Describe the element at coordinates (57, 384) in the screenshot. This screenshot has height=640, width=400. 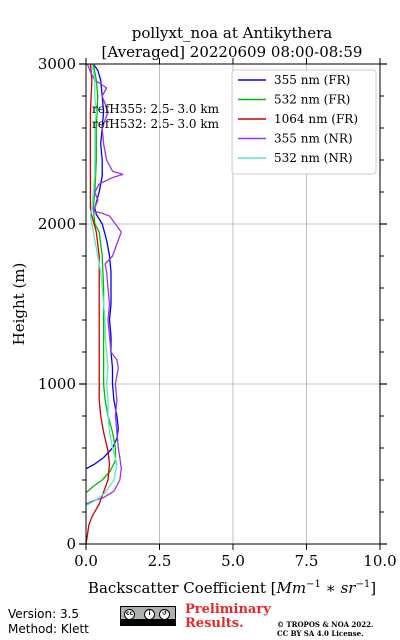
I see `y-tick-label: 1000` at that location.